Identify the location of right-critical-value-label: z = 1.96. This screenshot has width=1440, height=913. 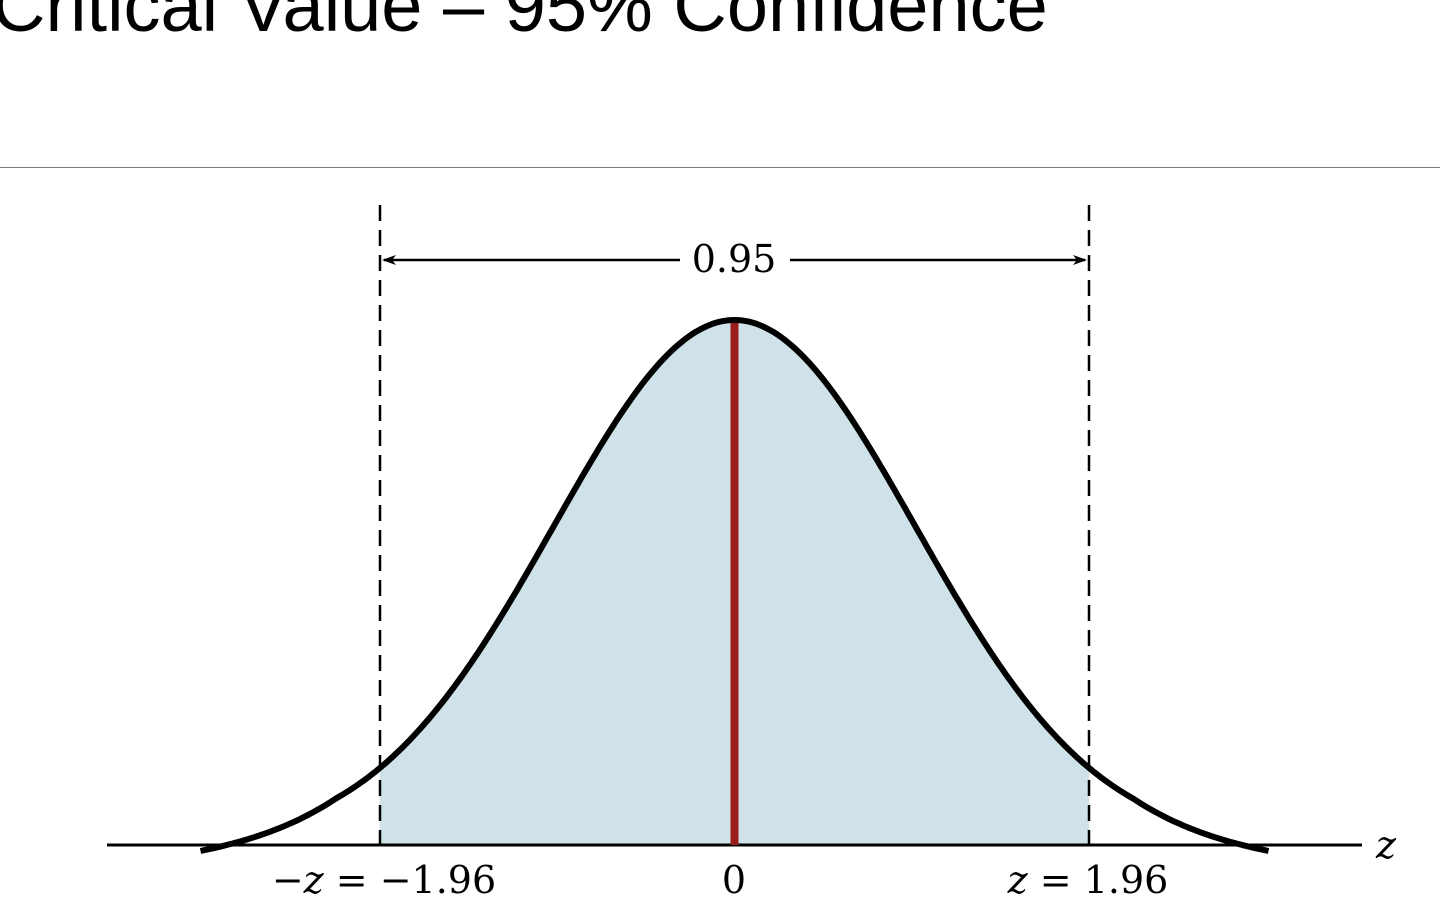
(1088, 880).